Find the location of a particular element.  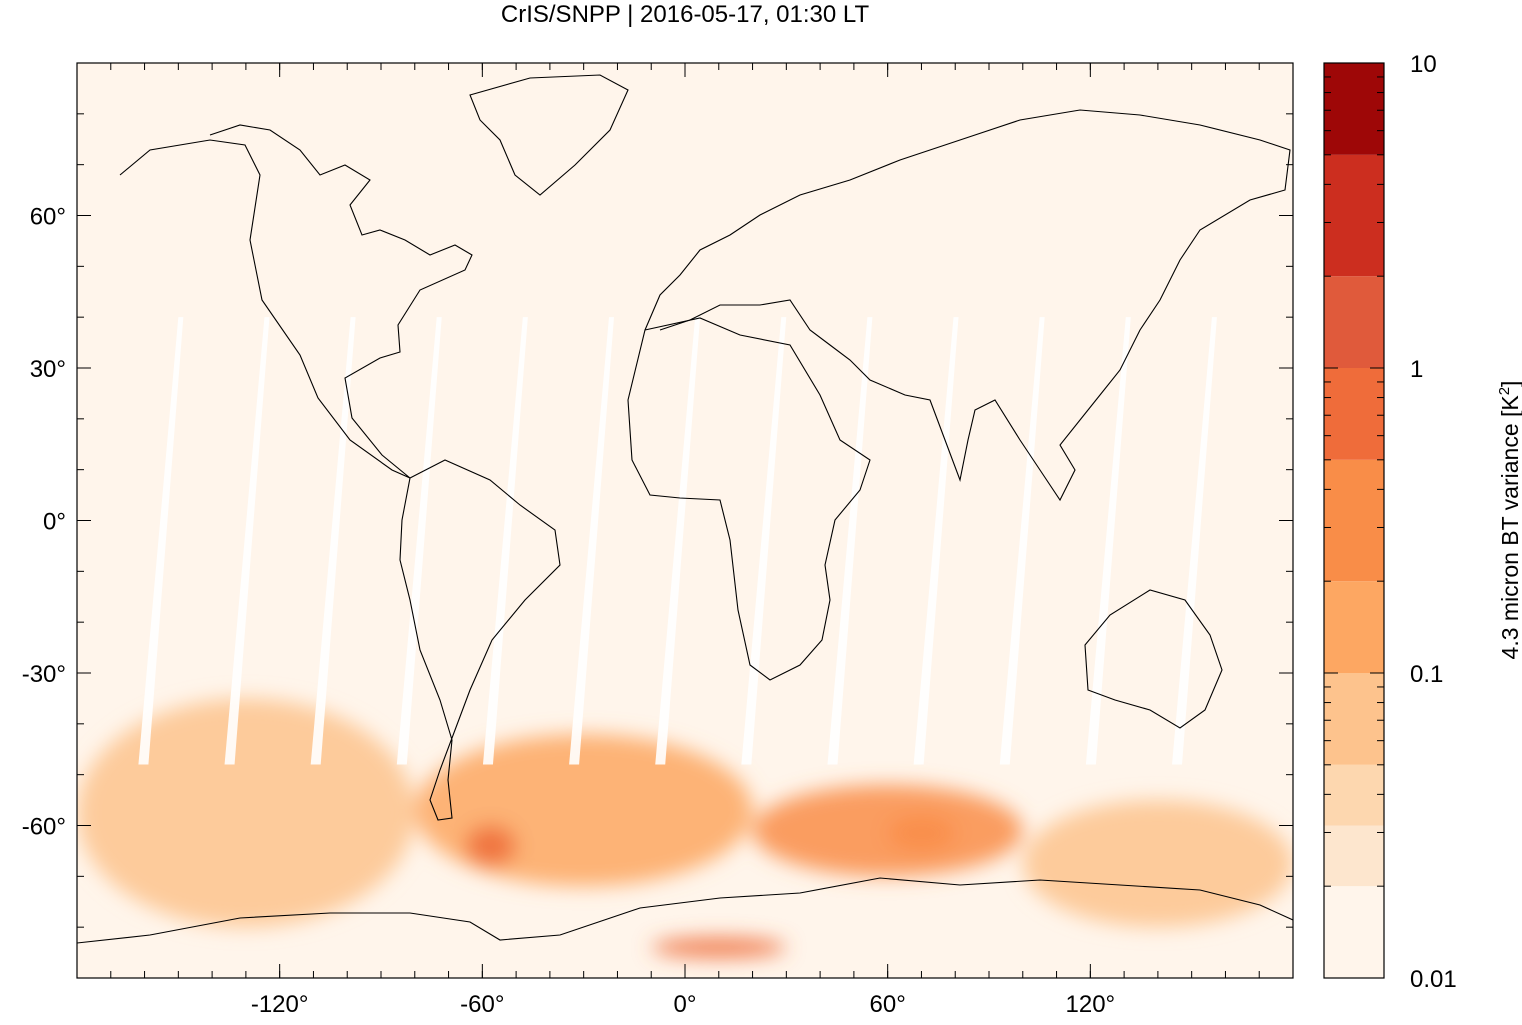

y-tick-label: 60° is located at coordinates (48, 217).